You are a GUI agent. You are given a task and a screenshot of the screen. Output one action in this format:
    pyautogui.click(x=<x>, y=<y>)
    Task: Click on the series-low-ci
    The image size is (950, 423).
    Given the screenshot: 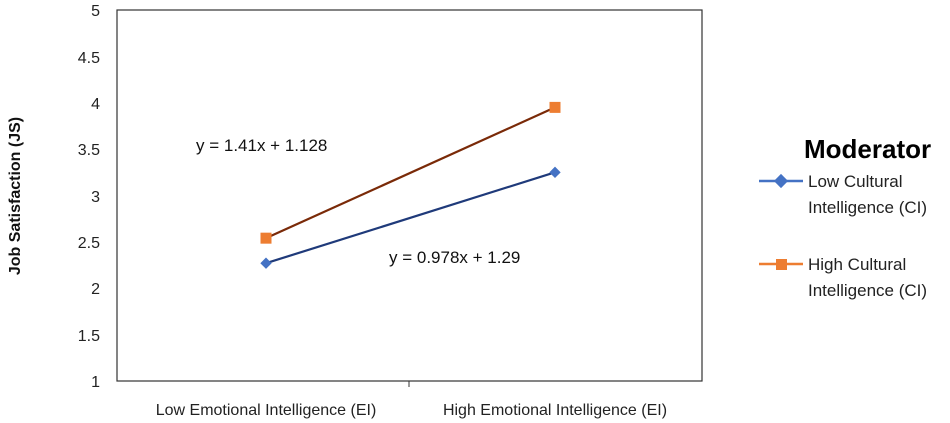 What is the action you would take?
    pyautogui.click(x=410, y=217)
    